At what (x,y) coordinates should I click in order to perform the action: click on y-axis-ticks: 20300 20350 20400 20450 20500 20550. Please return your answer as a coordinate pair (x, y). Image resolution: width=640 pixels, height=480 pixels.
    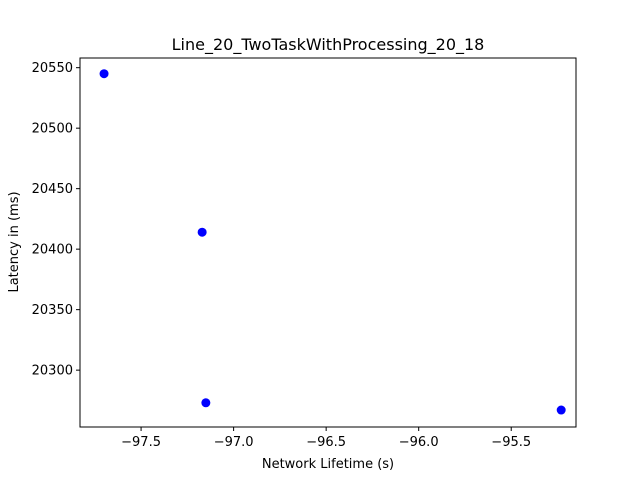
    Looking at the image, I should click on (56, 220).